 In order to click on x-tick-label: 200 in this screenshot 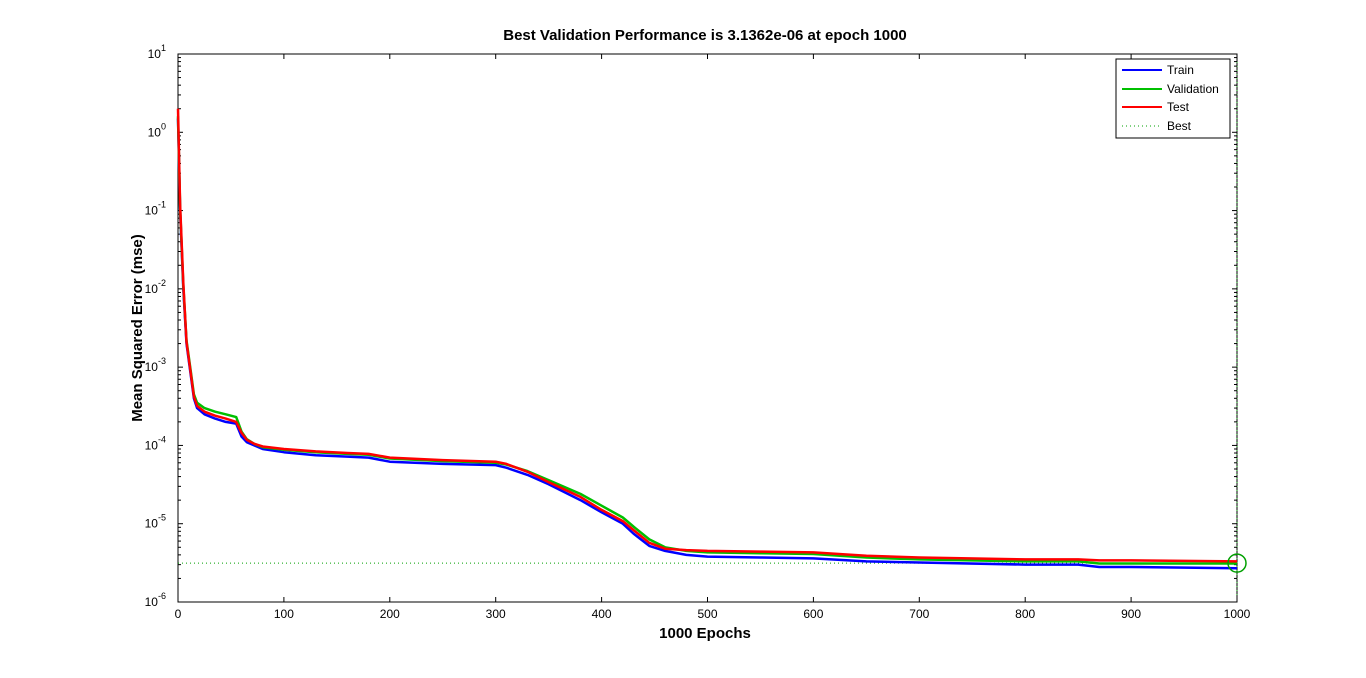, I will do `click(390, 614)`.